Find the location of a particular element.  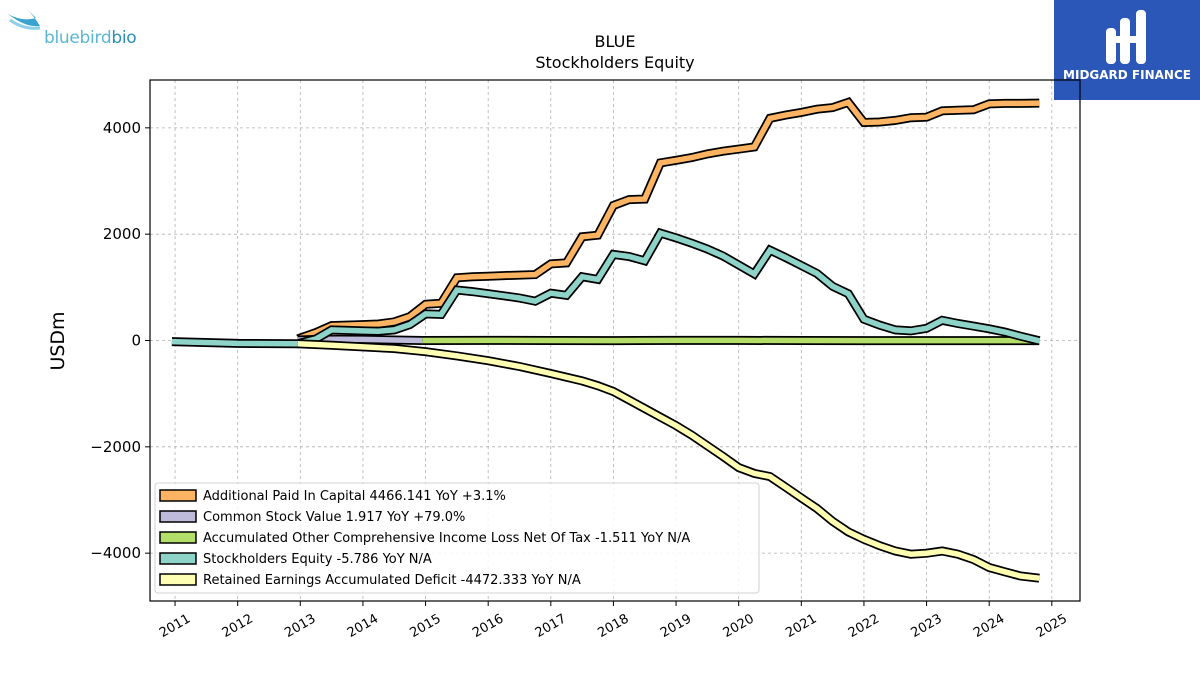

chart-title: BLUE is located at coordinates (615, 41).